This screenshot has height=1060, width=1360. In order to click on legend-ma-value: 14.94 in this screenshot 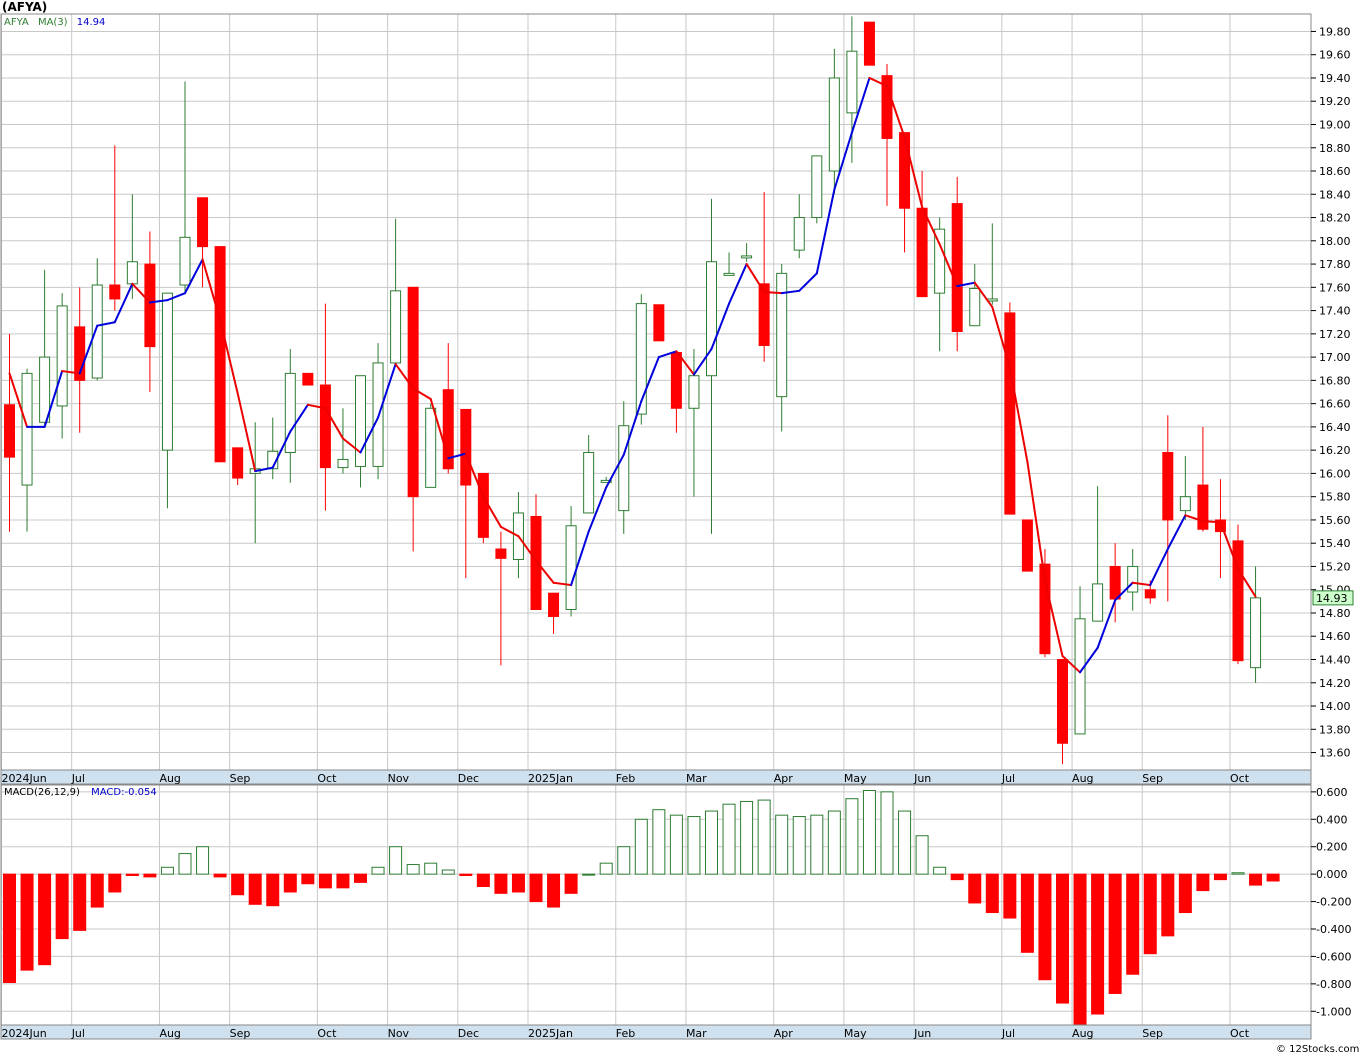, I will do `click(91, 22)`.